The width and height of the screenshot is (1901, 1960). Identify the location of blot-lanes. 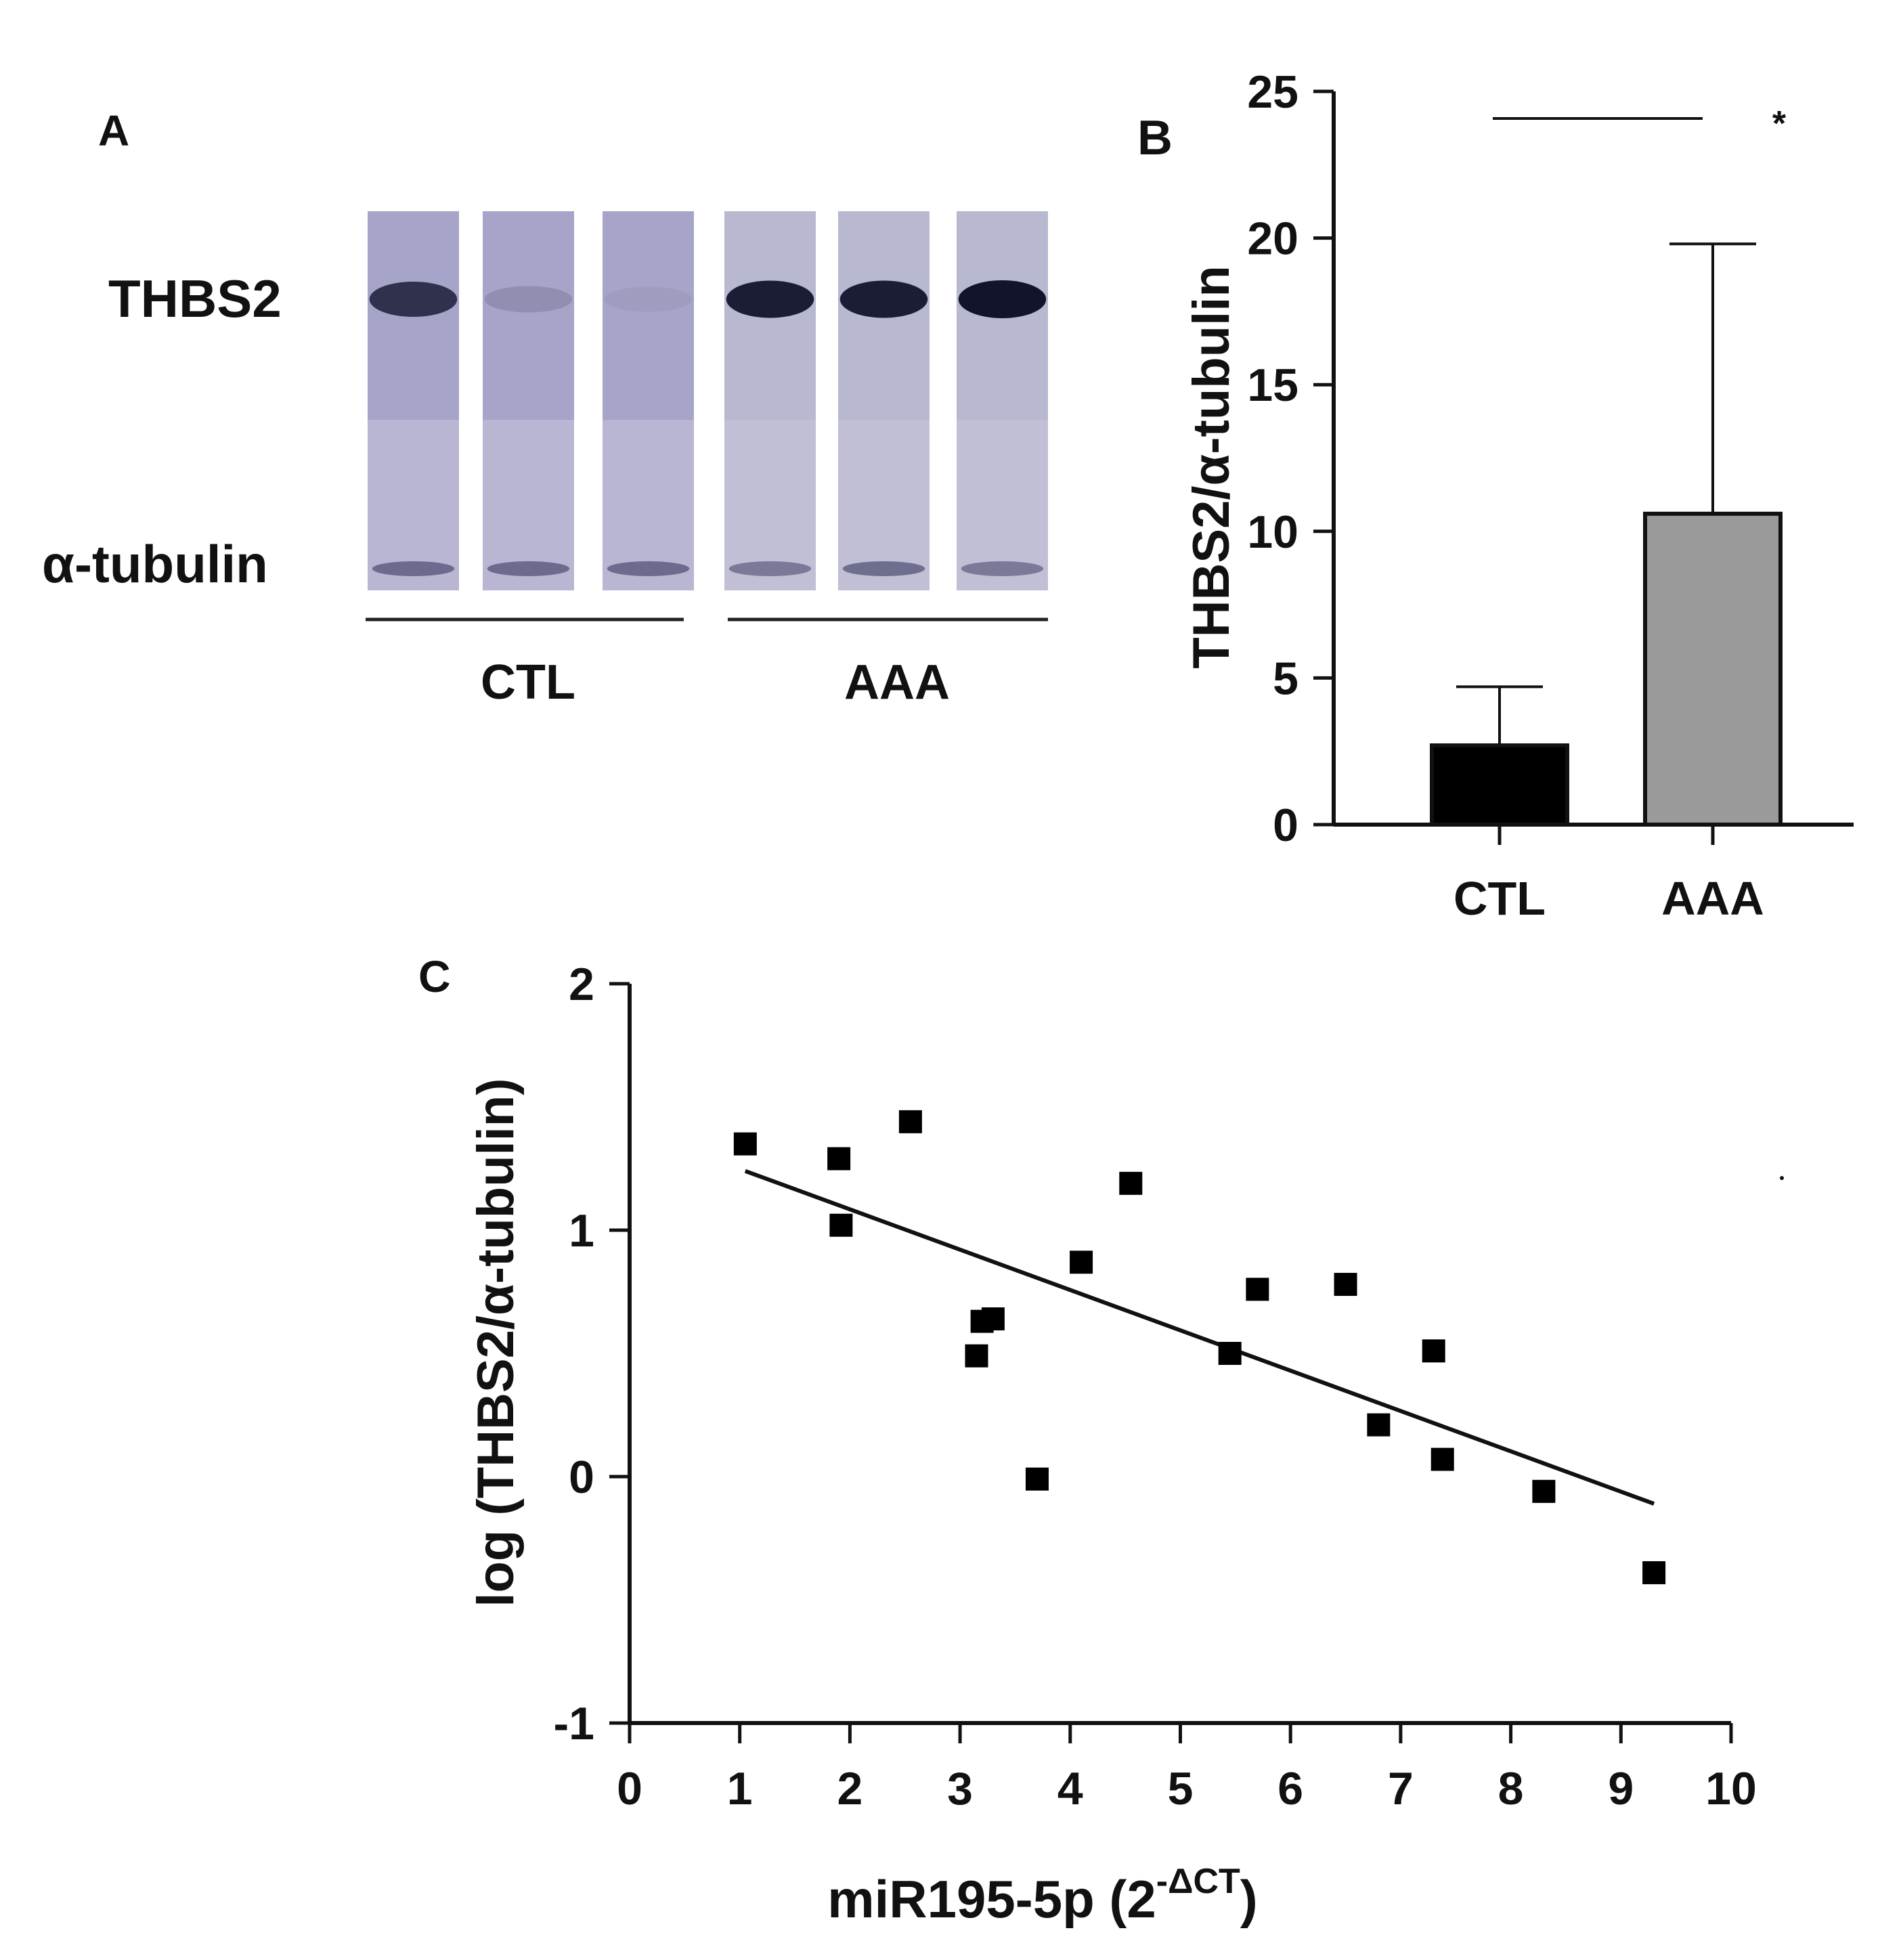
(708, 400).